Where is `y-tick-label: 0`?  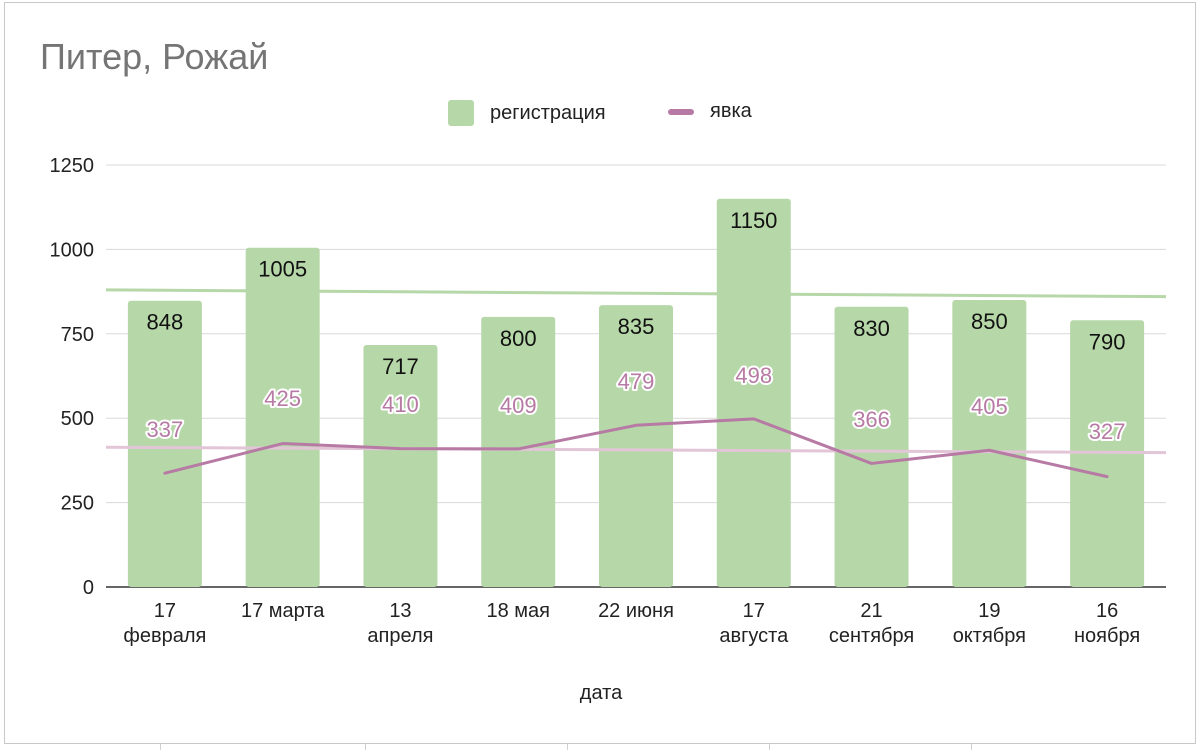 y-tick-label: 0 is located at coordinates (88, 588).